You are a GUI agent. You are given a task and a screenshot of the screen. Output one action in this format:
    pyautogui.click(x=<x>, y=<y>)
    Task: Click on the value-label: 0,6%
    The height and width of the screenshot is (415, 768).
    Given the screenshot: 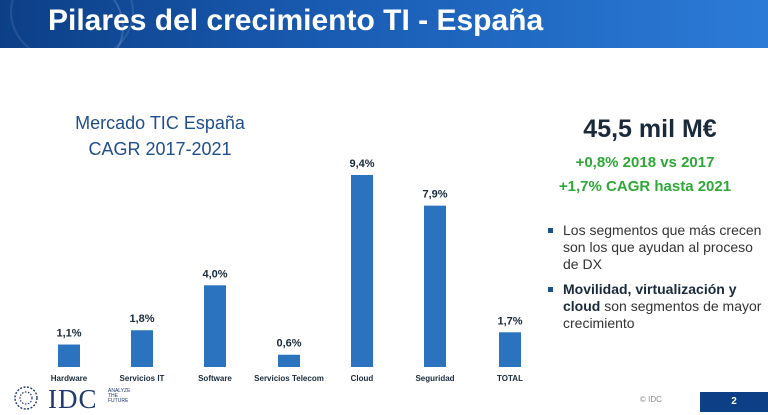 What is the action you would take?
    pyautogui.click(x=288, y=344)
    